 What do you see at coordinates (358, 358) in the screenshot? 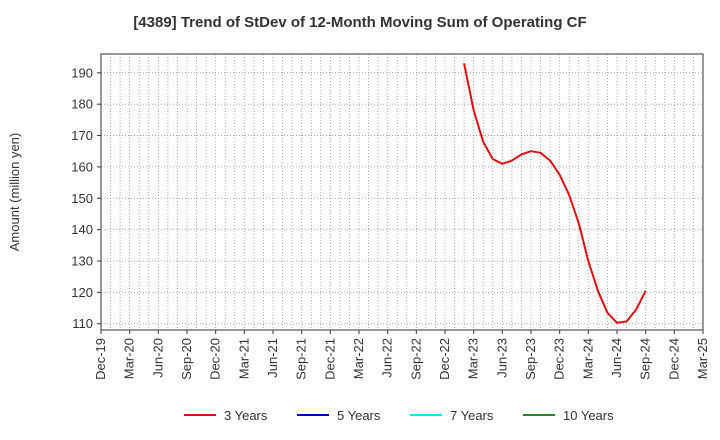
I see `x-tick-label: Mar-22` at bounding box center [358, 358].